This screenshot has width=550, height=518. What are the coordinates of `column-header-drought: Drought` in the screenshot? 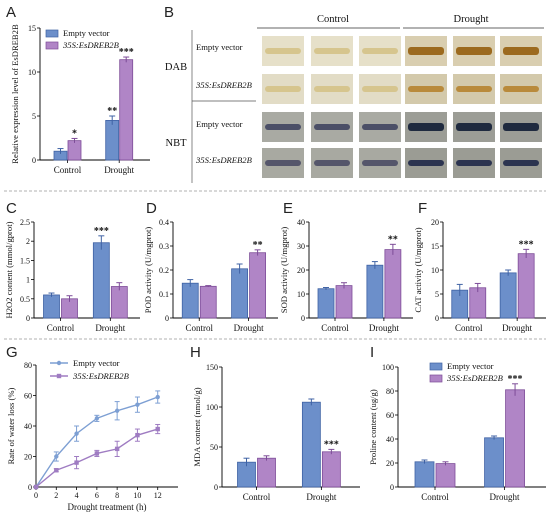 It's located at (471, 19).